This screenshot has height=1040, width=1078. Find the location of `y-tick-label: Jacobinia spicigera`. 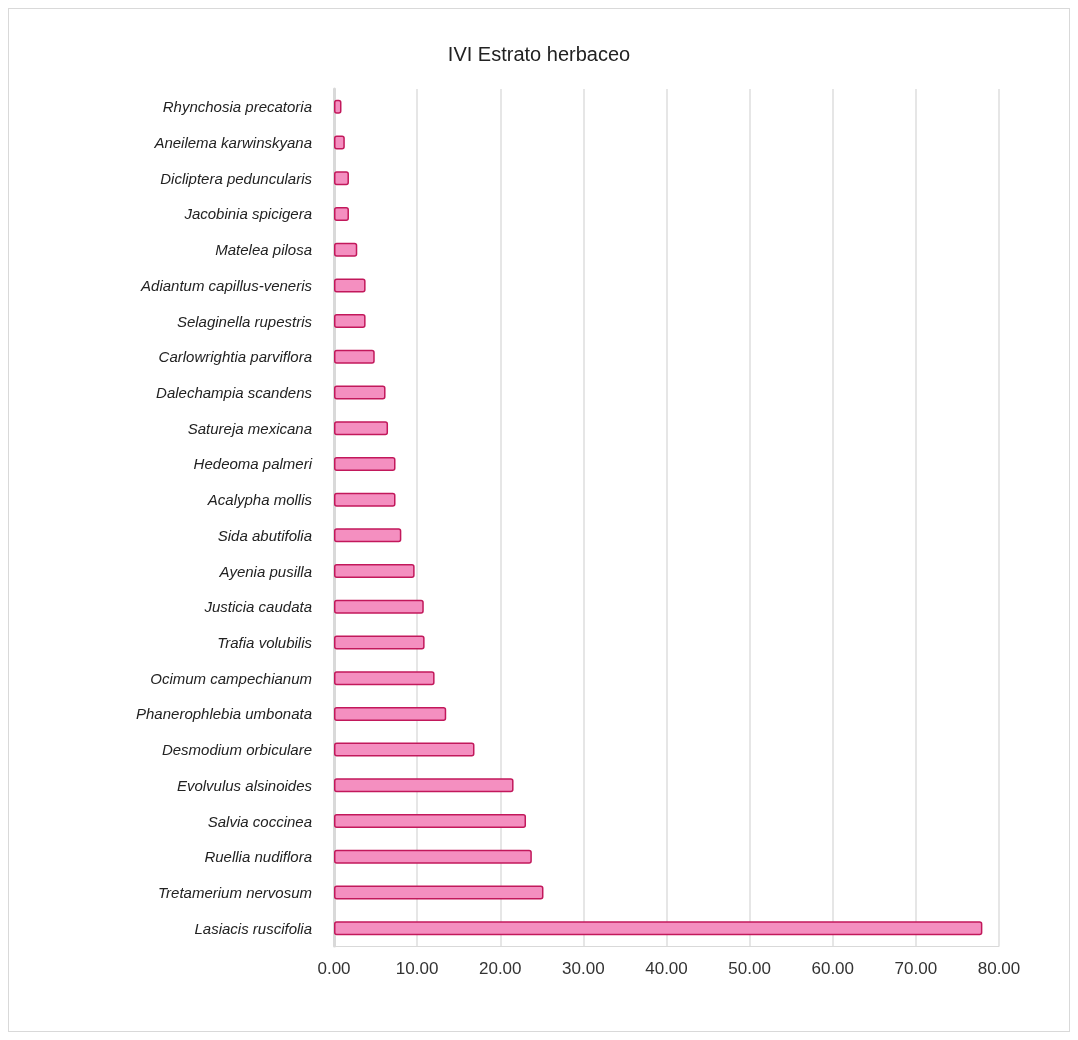

y-tick-label: Jacobinia spicigera is located at coordinates (247, 214).